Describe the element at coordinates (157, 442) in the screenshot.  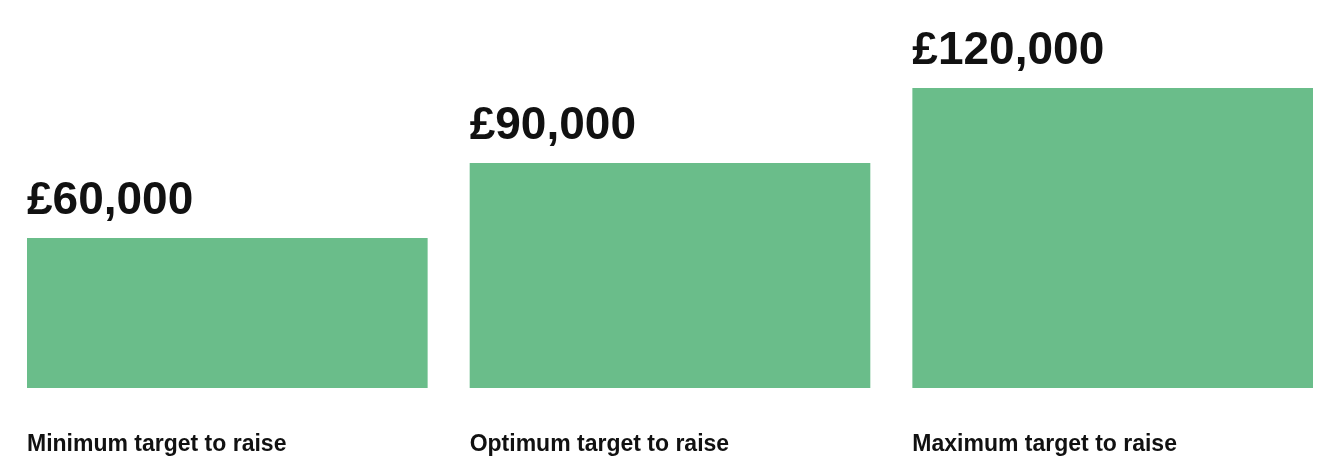
I see `x-tick-label: Minimum target to raise` at that location.